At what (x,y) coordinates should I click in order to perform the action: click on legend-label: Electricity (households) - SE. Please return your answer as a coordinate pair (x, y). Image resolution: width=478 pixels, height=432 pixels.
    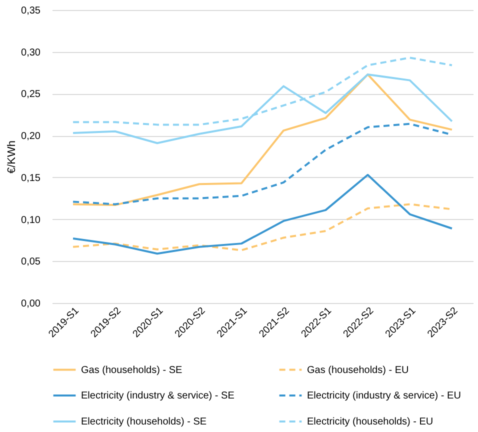
    Looking at the image, I should click on (144, 422).